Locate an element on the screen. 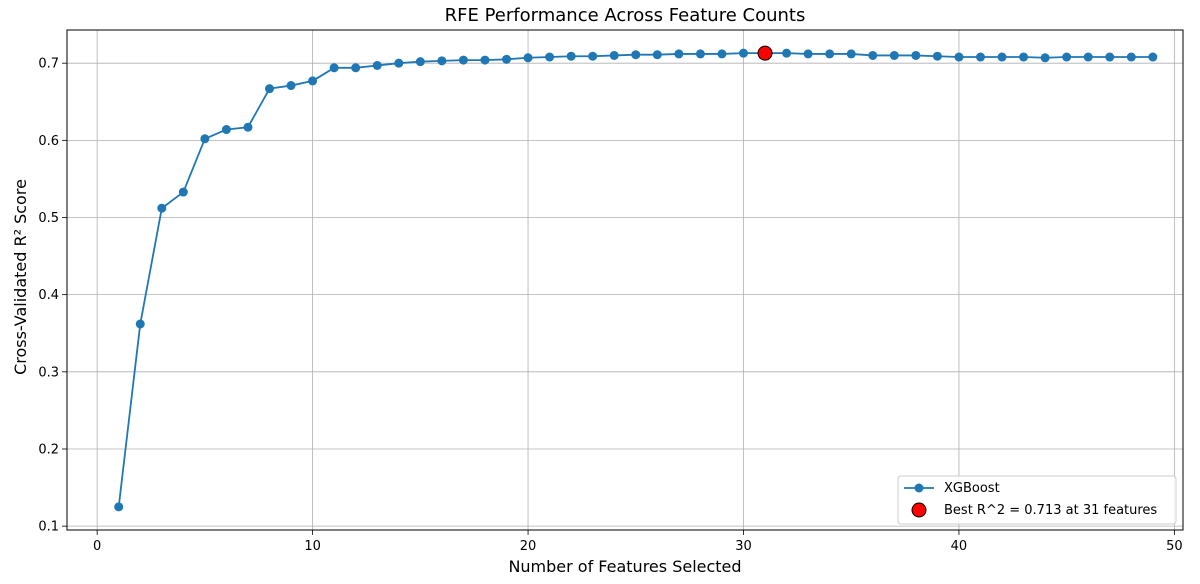 This screenshot has width=1200, height=584. best-score-marker is located at coordinates (765, 53).